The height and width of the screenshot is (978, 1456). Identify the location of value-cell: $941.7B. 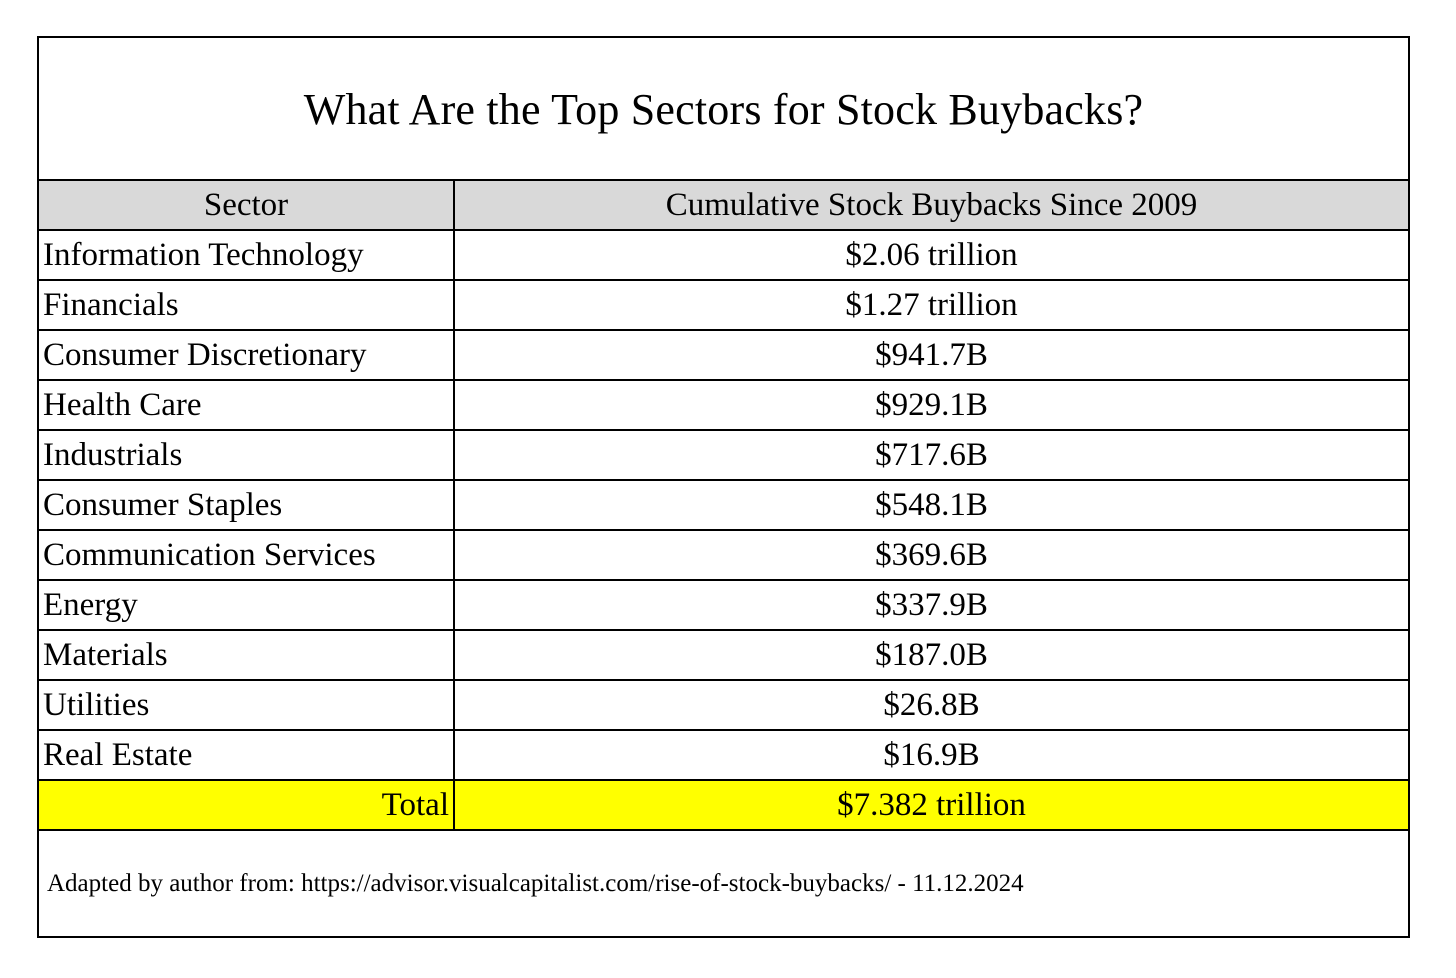
(931, 355).